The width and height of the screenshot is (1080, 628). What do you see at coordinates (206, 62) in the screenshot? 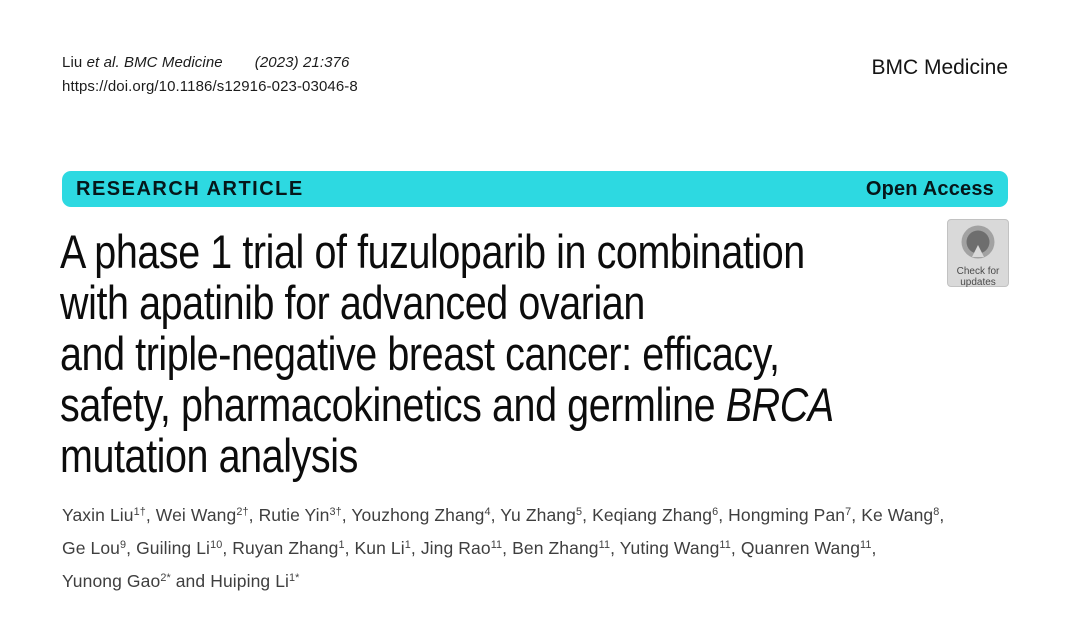
I see `citation-line: Liu et al. BMC Medicine (2023) 21:376` at bounding box center [206, 62].